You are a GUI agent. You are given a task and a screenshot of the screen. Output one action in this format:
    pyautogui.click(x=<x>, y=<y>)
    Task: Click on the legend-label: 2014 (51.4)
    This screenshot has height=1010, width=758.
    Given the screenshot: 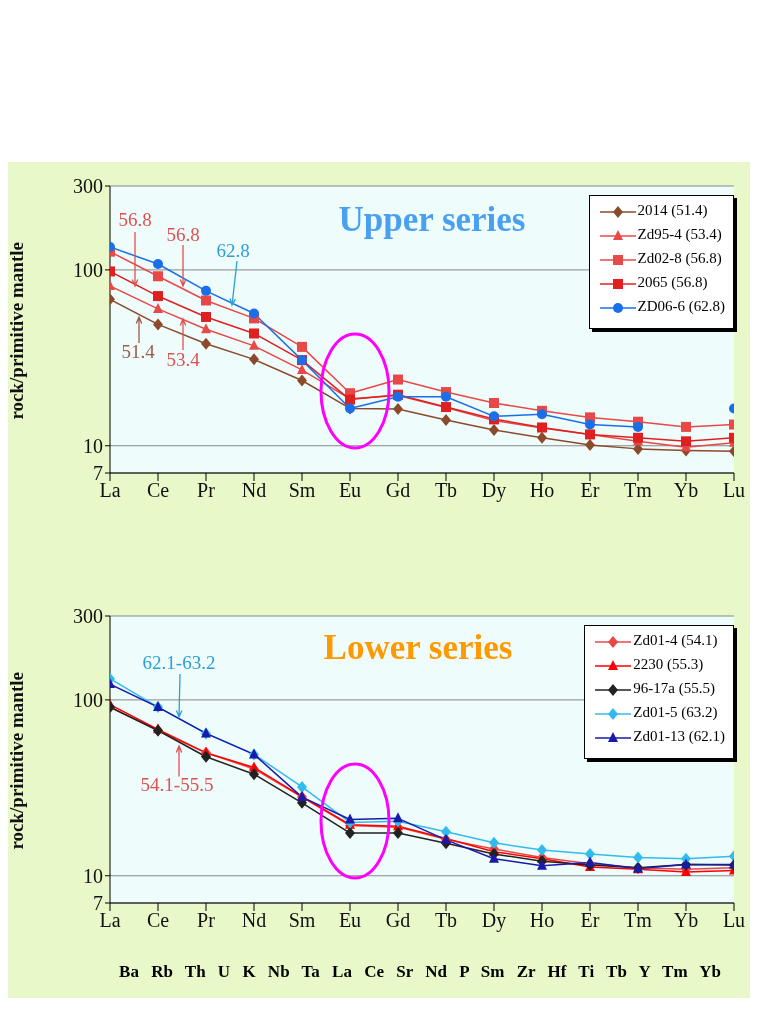 What is the action you would take?
    pyautogui.click(x=672, y=210)
    